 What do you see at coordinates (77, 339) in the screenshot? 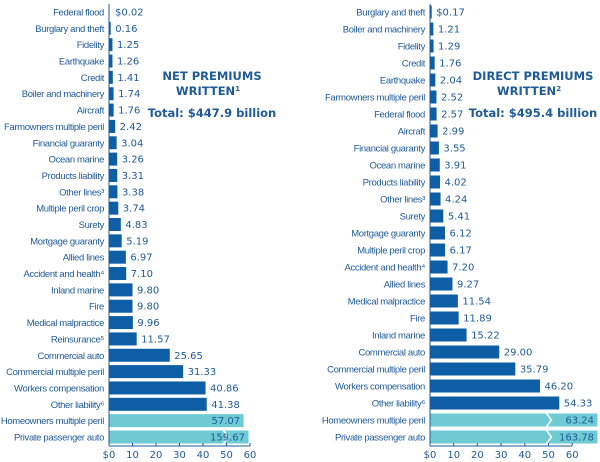
I see `category-label-reinsurance: Reinsurance⁵` at bounding box center [77, 339].